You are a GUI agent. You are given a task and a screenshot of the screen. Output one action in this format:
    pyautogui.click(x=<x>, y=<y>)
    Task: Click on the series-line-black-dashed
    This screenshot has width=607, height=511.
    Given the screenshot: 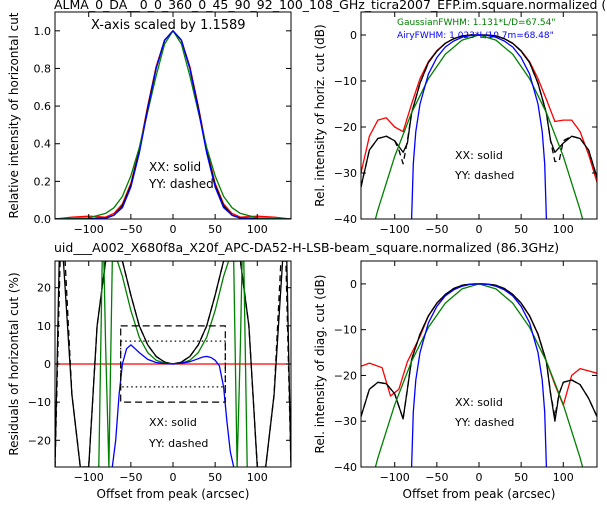 What is the action you would take?
    pyautogui.click(x=479, y=110)
    